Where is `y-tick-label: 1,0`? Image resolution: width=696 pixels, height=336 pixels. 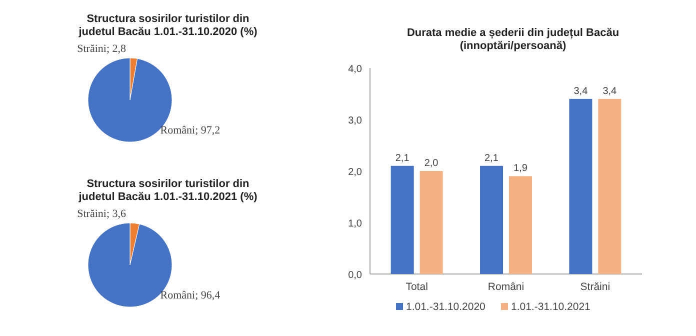
y-tick-label: 1,0 is located at coordinates (355, 224).